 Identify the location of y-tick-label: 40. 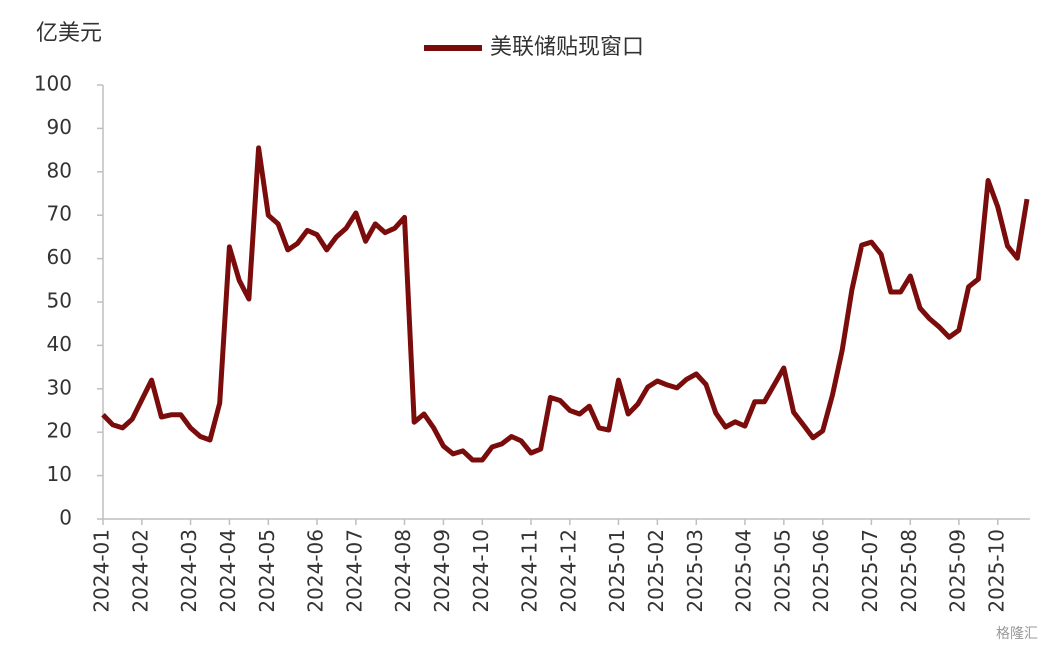
(59, 344).